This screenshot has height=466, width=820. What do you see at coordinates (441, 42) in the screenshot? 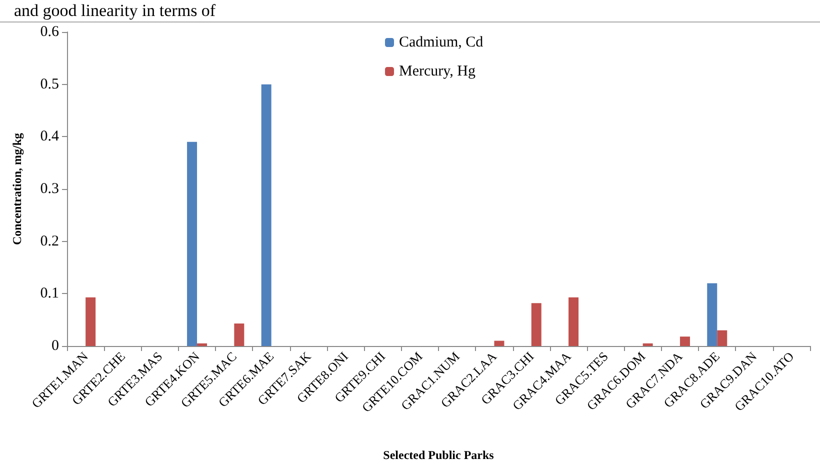
I see `legend-label: Cadmium, Cd` at bounding box center [441, 42].